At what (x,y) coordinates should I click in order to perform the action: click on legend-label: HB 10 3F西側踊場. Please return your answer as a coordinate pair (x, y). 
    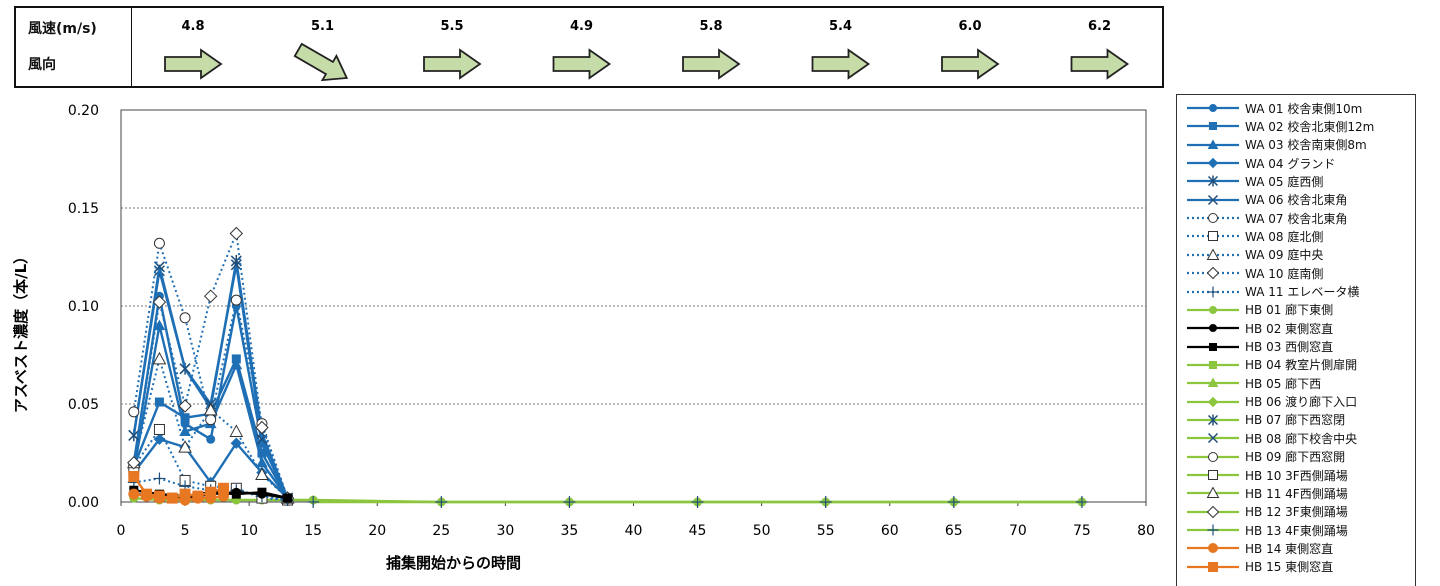
    Looking at the image, I should click on (1296, 475).